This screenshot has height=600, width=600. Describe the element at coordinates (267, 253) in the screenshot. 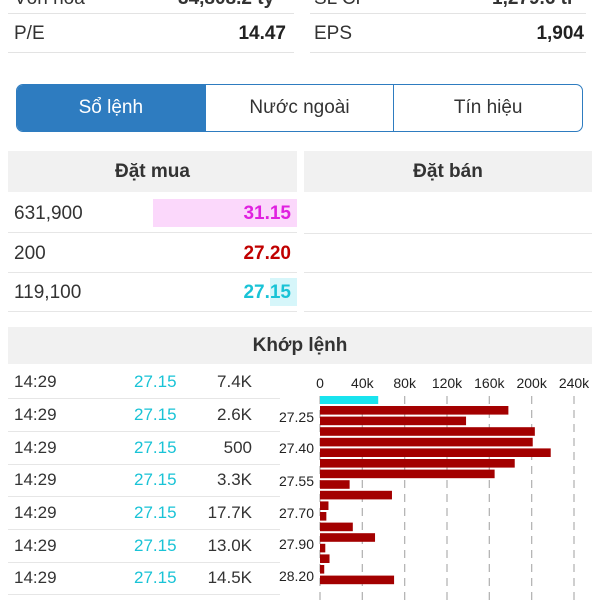

I see `buy-price: 27.20` at that location.